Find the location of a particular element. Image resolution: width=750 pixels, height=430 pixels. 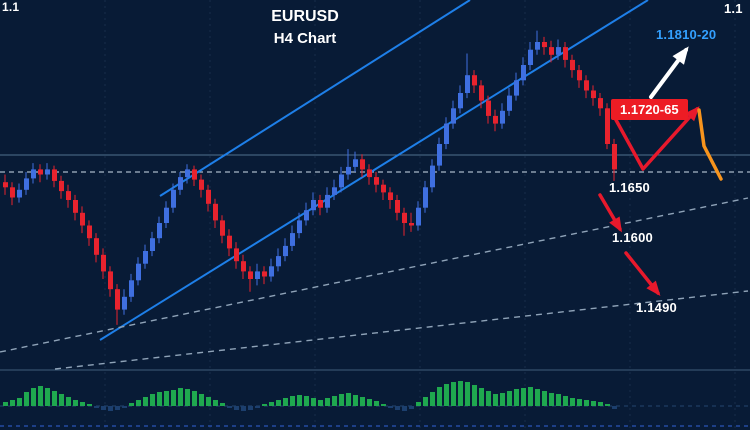

level-label-1600: 1.1600 is located at coordinates (632, 237).